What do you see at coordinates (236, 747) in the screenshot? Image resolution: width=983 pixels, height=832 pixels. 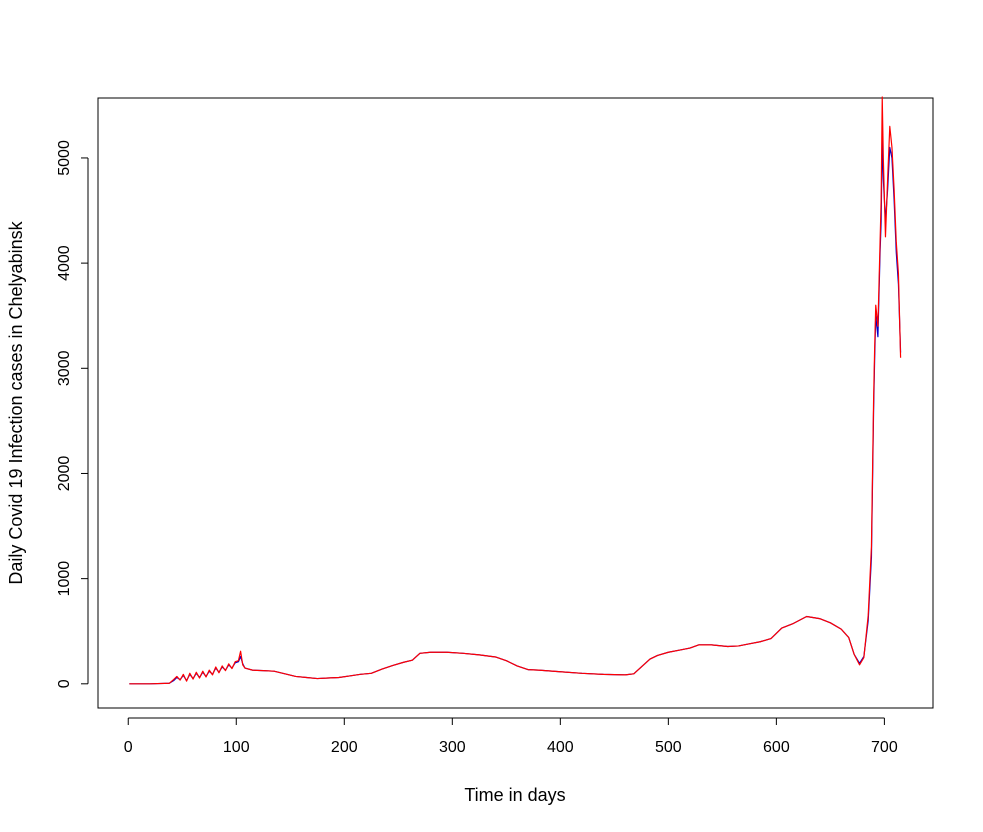 I see `x-tick-label: 100` at bounding box center [236, 747].